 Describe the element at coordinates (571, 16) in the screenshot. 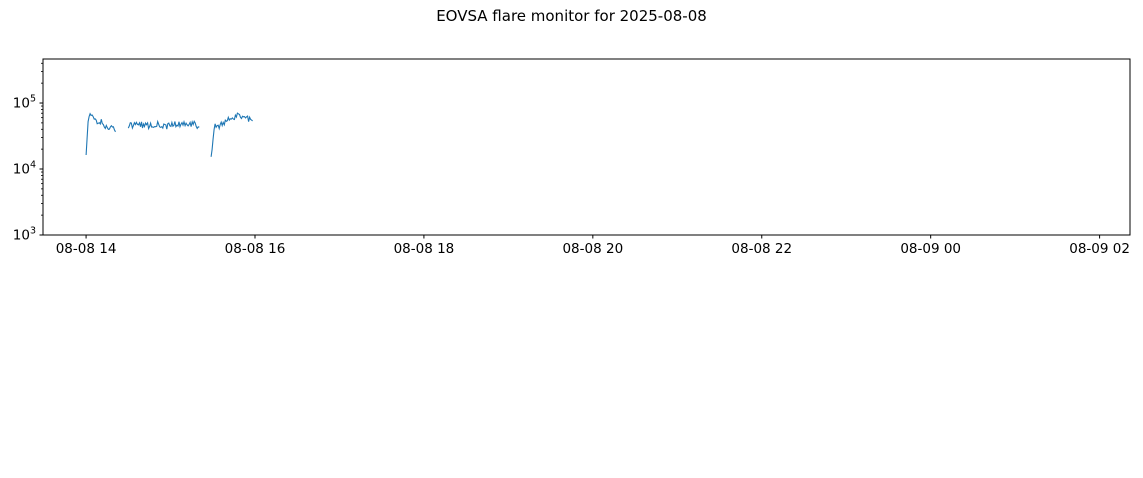

I see `figure-title: EOVSA flare monitor for 2025-08-08` at that location.